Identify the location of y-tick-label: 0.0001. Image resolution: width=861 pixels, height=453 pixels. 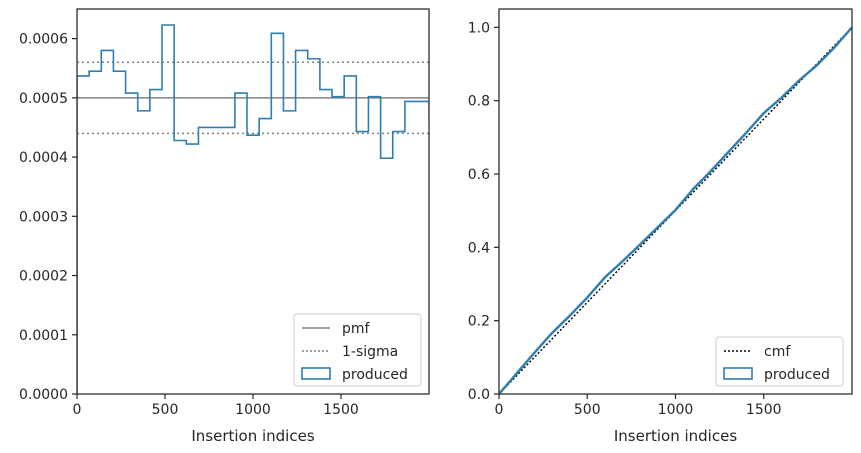
(43, 336).